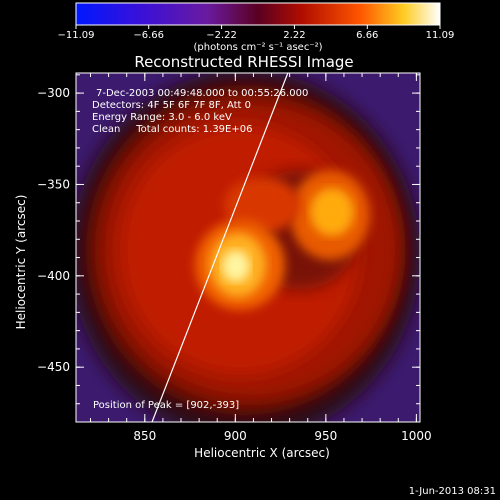 Image resolution: width=500 pixels, height=500 pixels. I want to click on y-axis-label: Heliocentric Y (arcsec), so click(21, 262).